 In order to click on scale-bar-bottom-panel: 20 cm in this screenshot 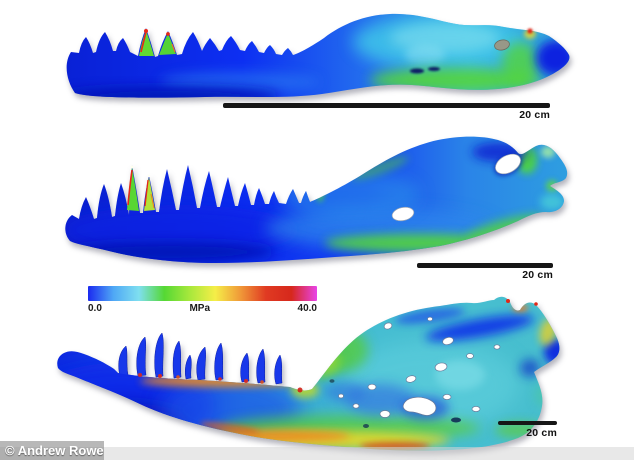, I will do `click(527, 430)`.